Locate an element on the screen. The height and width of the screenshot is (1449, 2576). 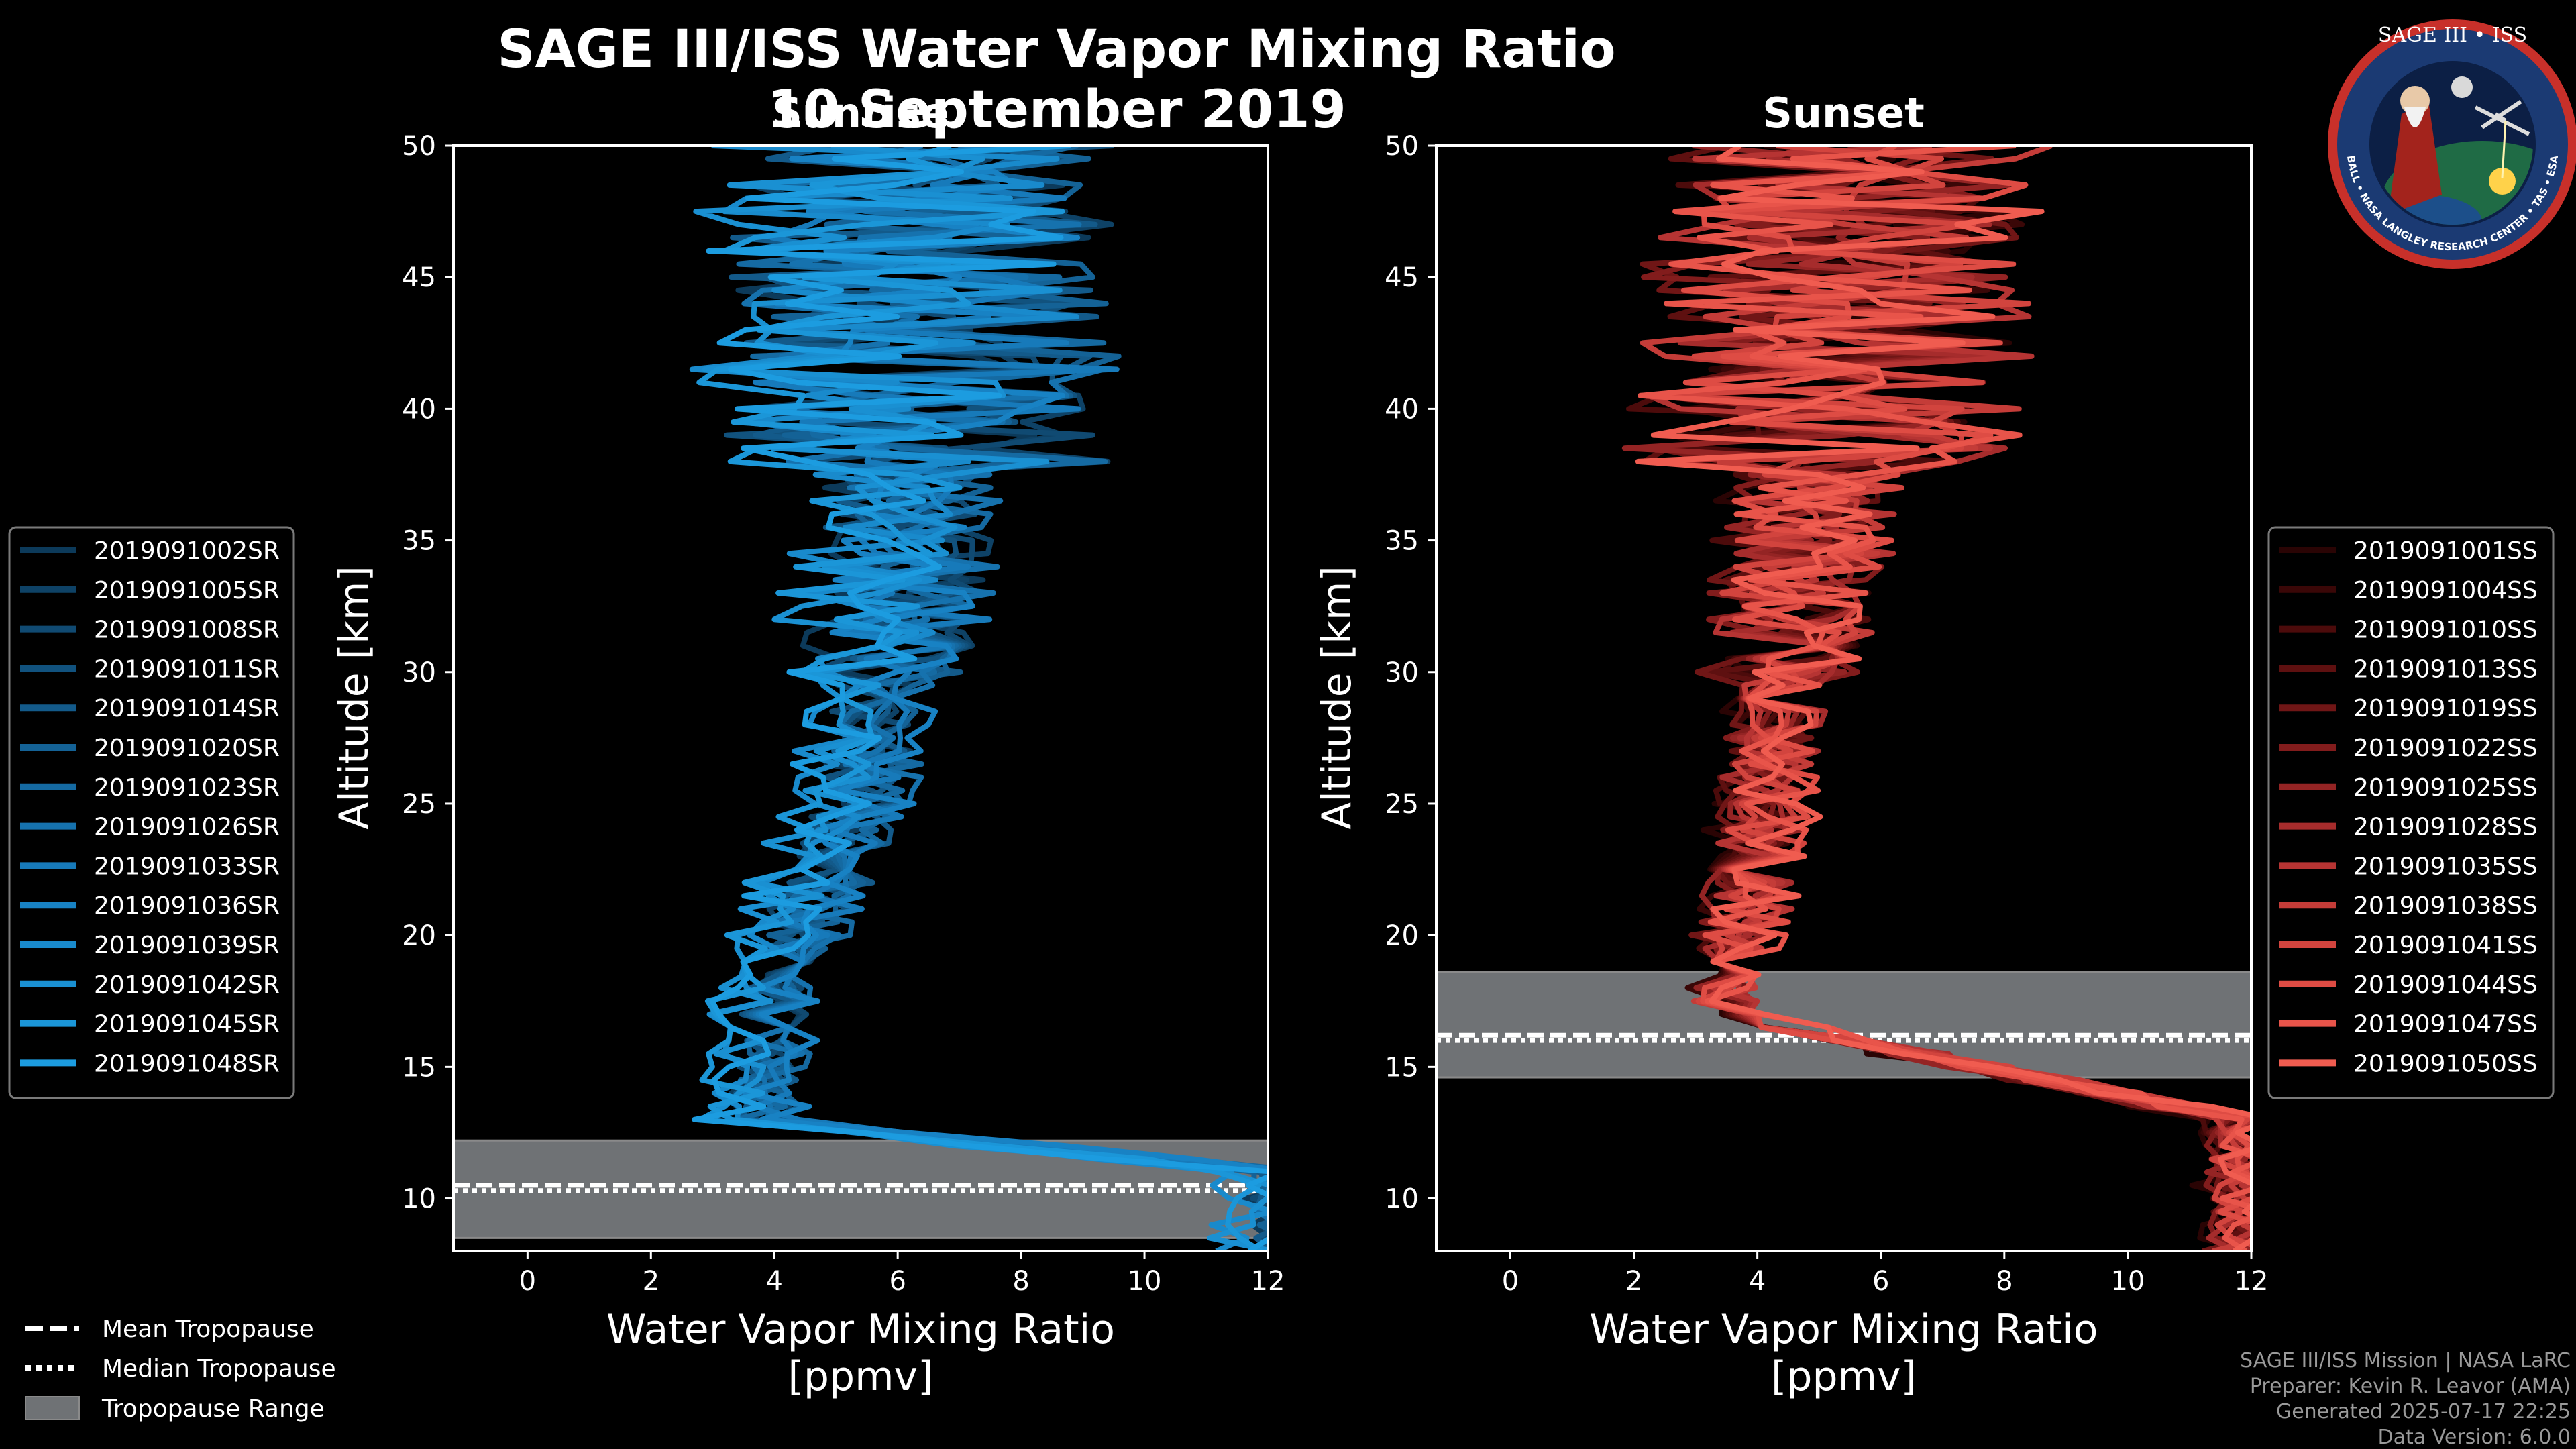
logo-sun-icon is located at coordinates (2502, 181).